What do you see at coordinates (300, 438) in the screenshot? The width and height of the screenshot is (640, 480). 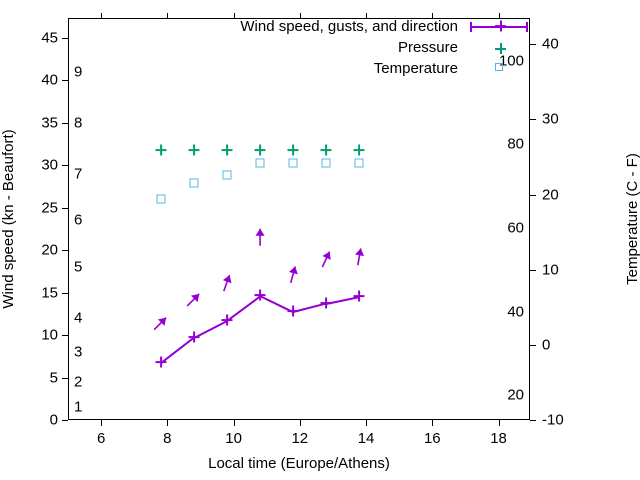 I see `x-tick-label: 12` at bounding box center [300, 438].